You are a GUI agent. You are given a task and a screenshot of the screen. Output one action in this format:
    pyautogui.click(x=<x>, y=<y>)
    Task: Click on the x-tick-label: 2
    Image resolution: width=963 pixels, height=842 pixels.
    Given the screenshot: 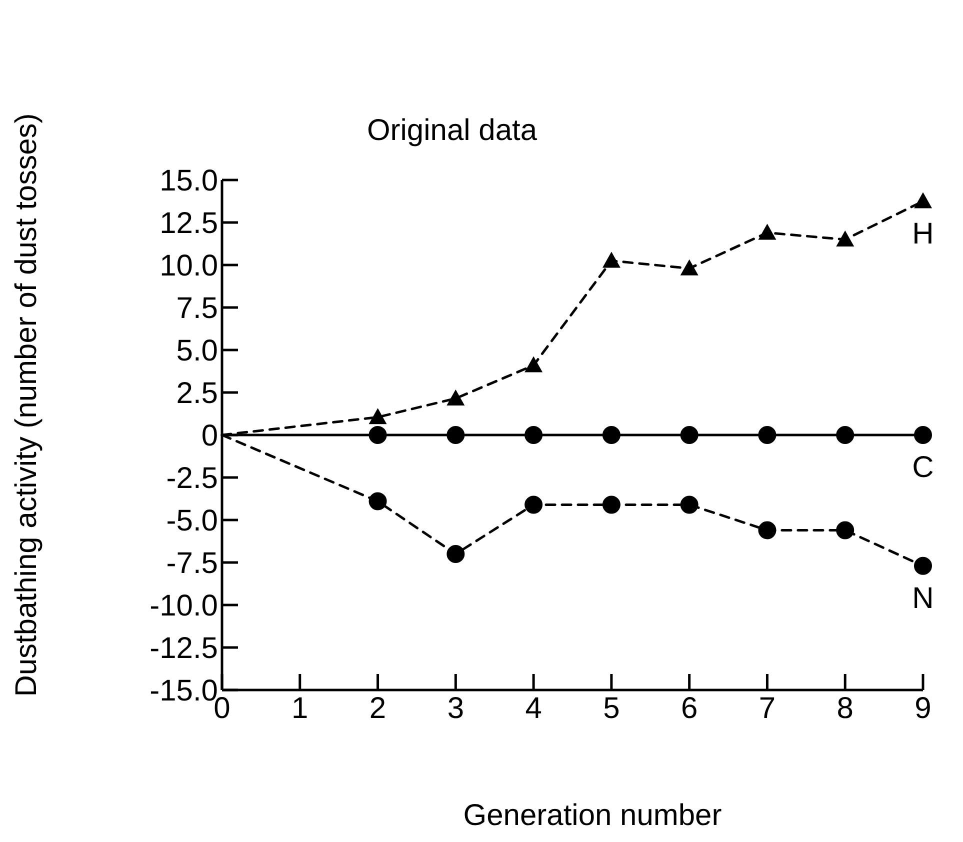 What is the action you would take?
    pyautogui.click(x=377, y=708)
    